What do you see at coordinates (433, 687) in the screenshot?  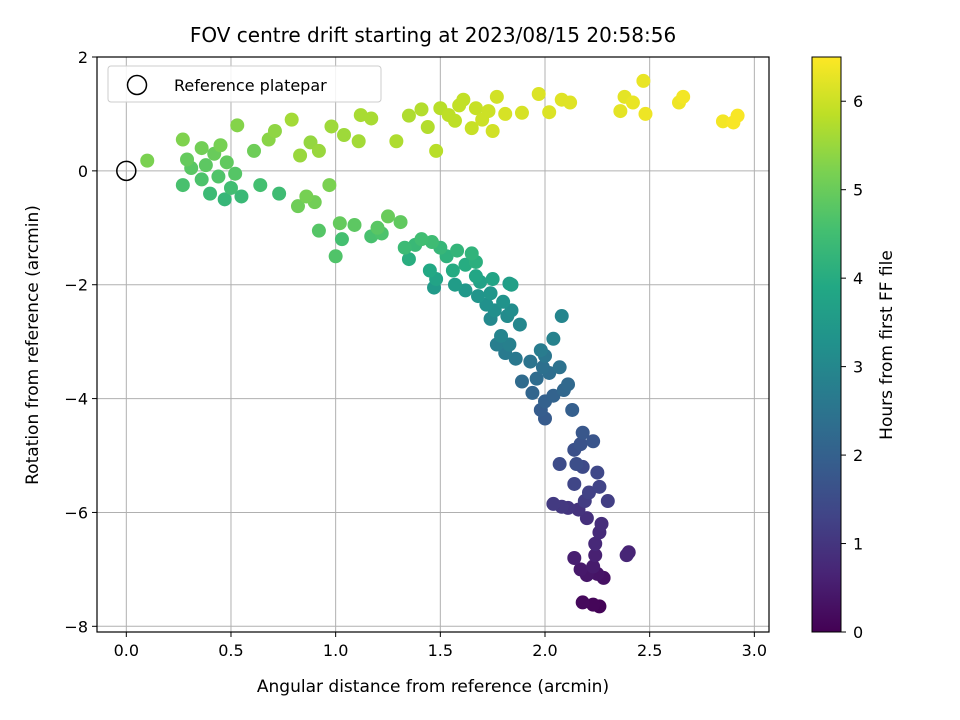 I see `x-axis-label: Angular distance from reference (arcmin)` at bounding box center [433, 687].